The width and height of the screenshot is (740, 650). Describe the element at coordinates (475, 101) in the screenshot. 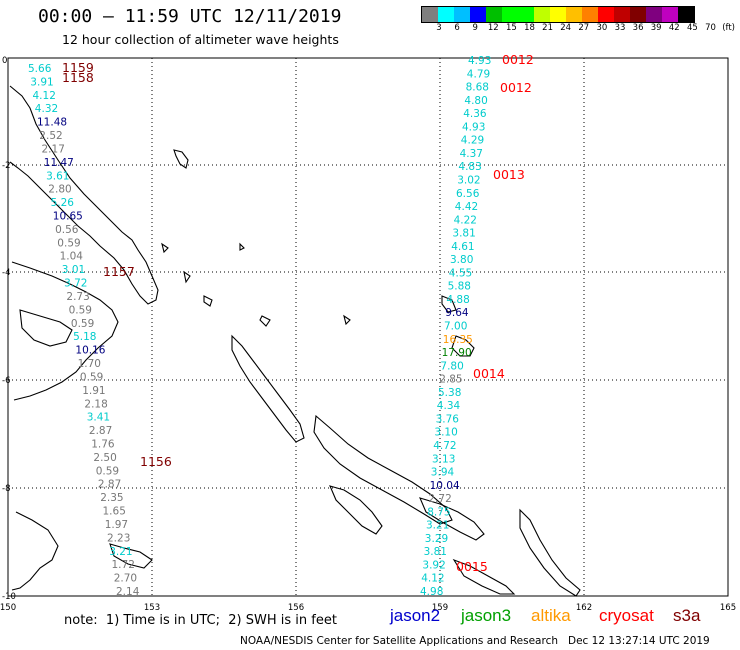

I see `wave-height-label: 4.80` at that location.